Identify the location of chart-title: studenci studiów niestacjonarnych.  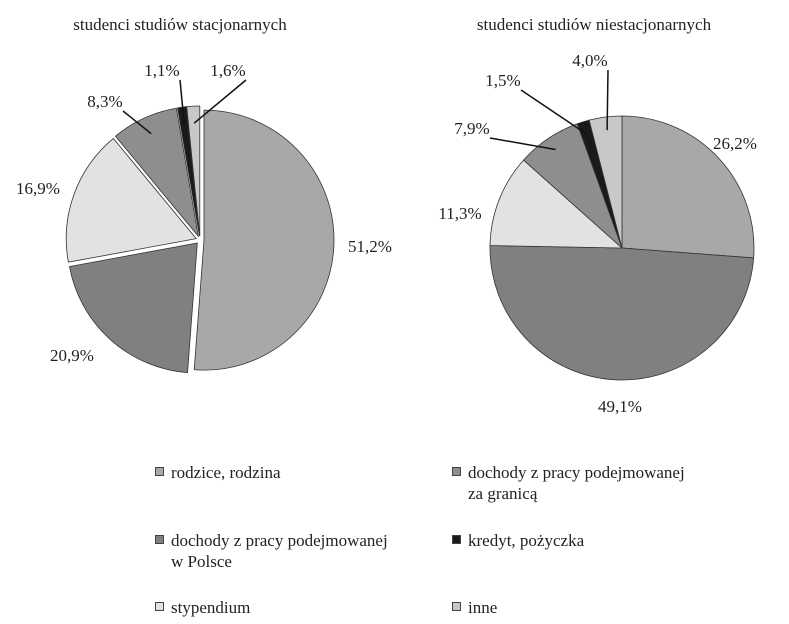
(594, 24).